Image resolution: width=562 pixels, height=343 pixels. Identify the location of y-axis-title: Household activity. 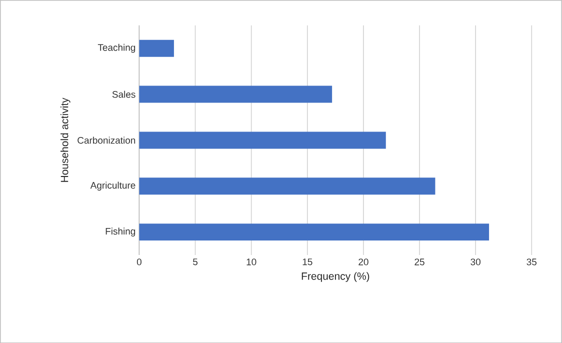
(65, 140).